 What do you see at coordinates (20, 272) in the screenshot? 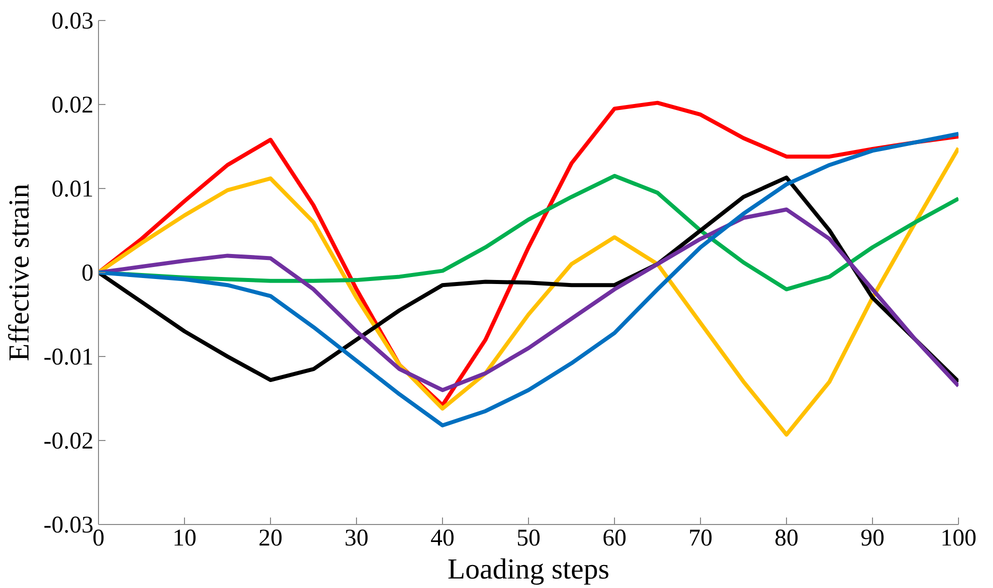
I see `y-axis-title: Effective strain` at bounding box center [20, 272].